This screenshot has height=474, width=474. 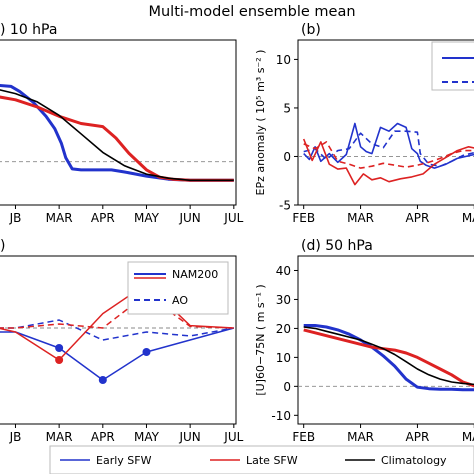 I want to click on series-line-late_nam, so click(x=388, y=162).